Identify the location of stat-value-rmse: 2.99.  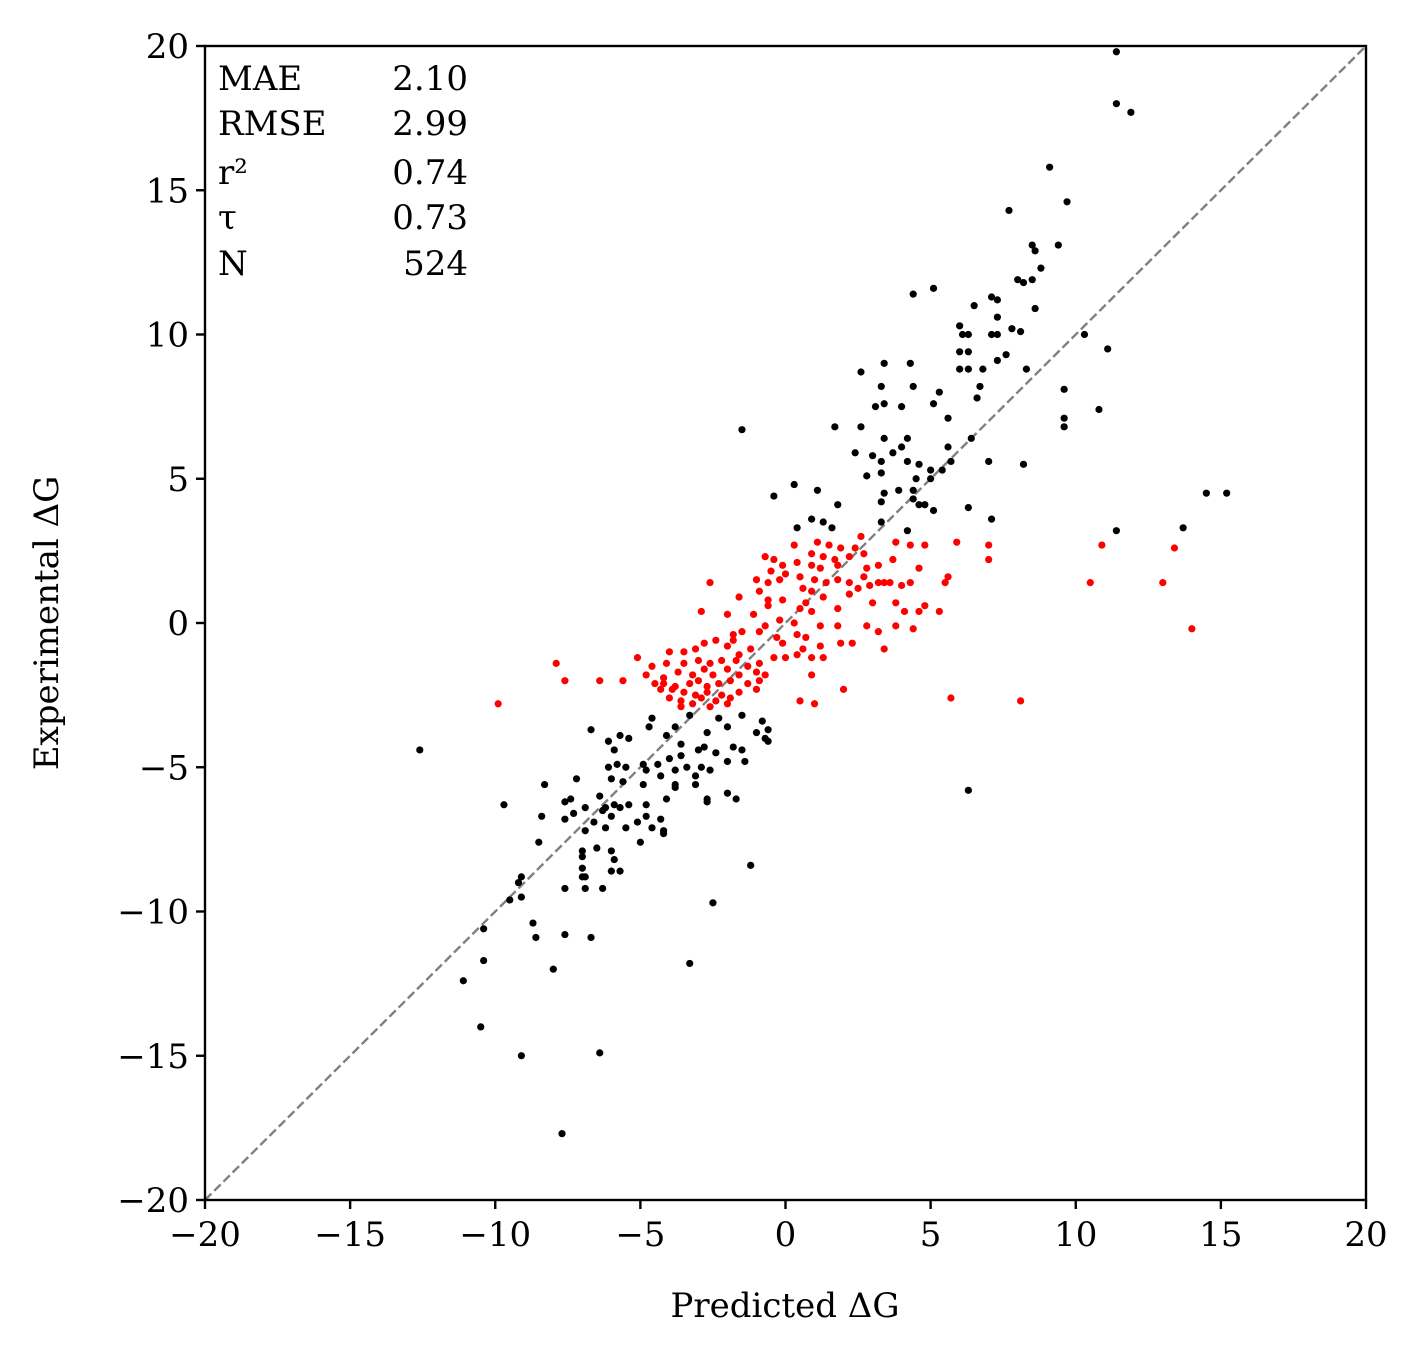
(430, 124).